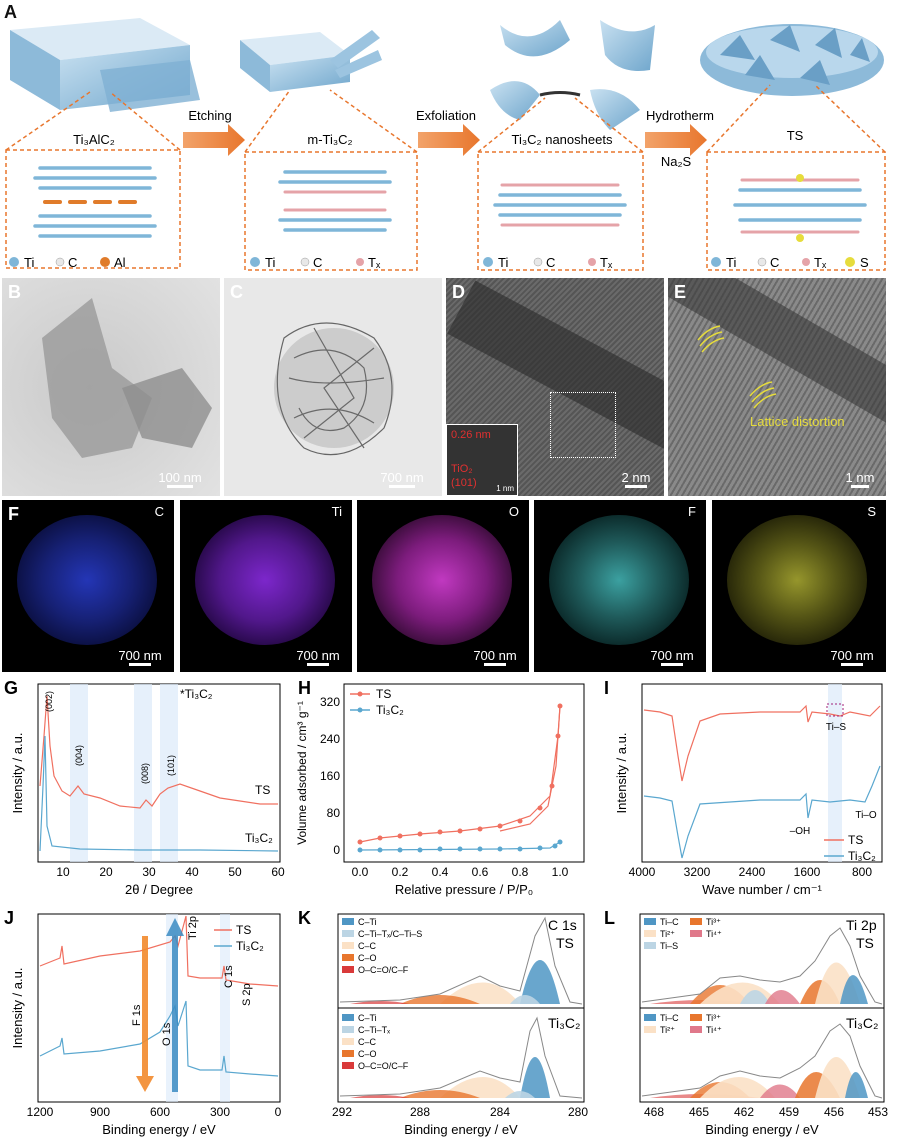  I want to click on xps-o1s-label: O 1s, so click(167, 1034).